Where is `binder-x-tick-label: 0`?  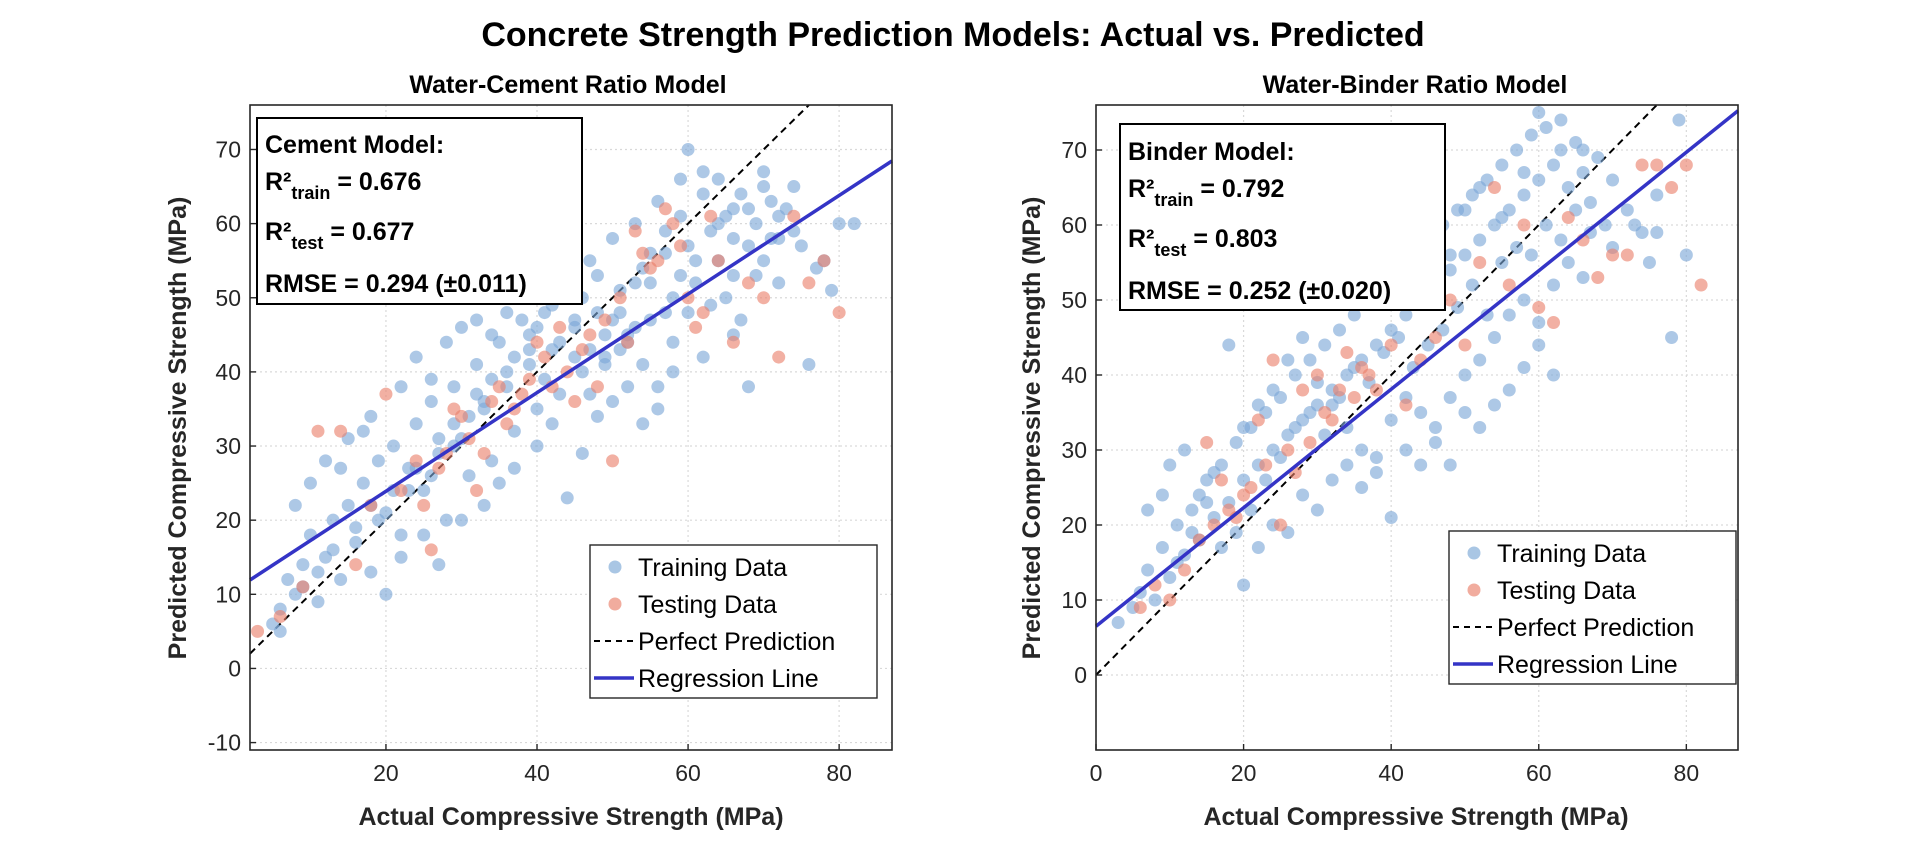 binder-x-tick-label: 0 is located at coordinates (1096, 773).